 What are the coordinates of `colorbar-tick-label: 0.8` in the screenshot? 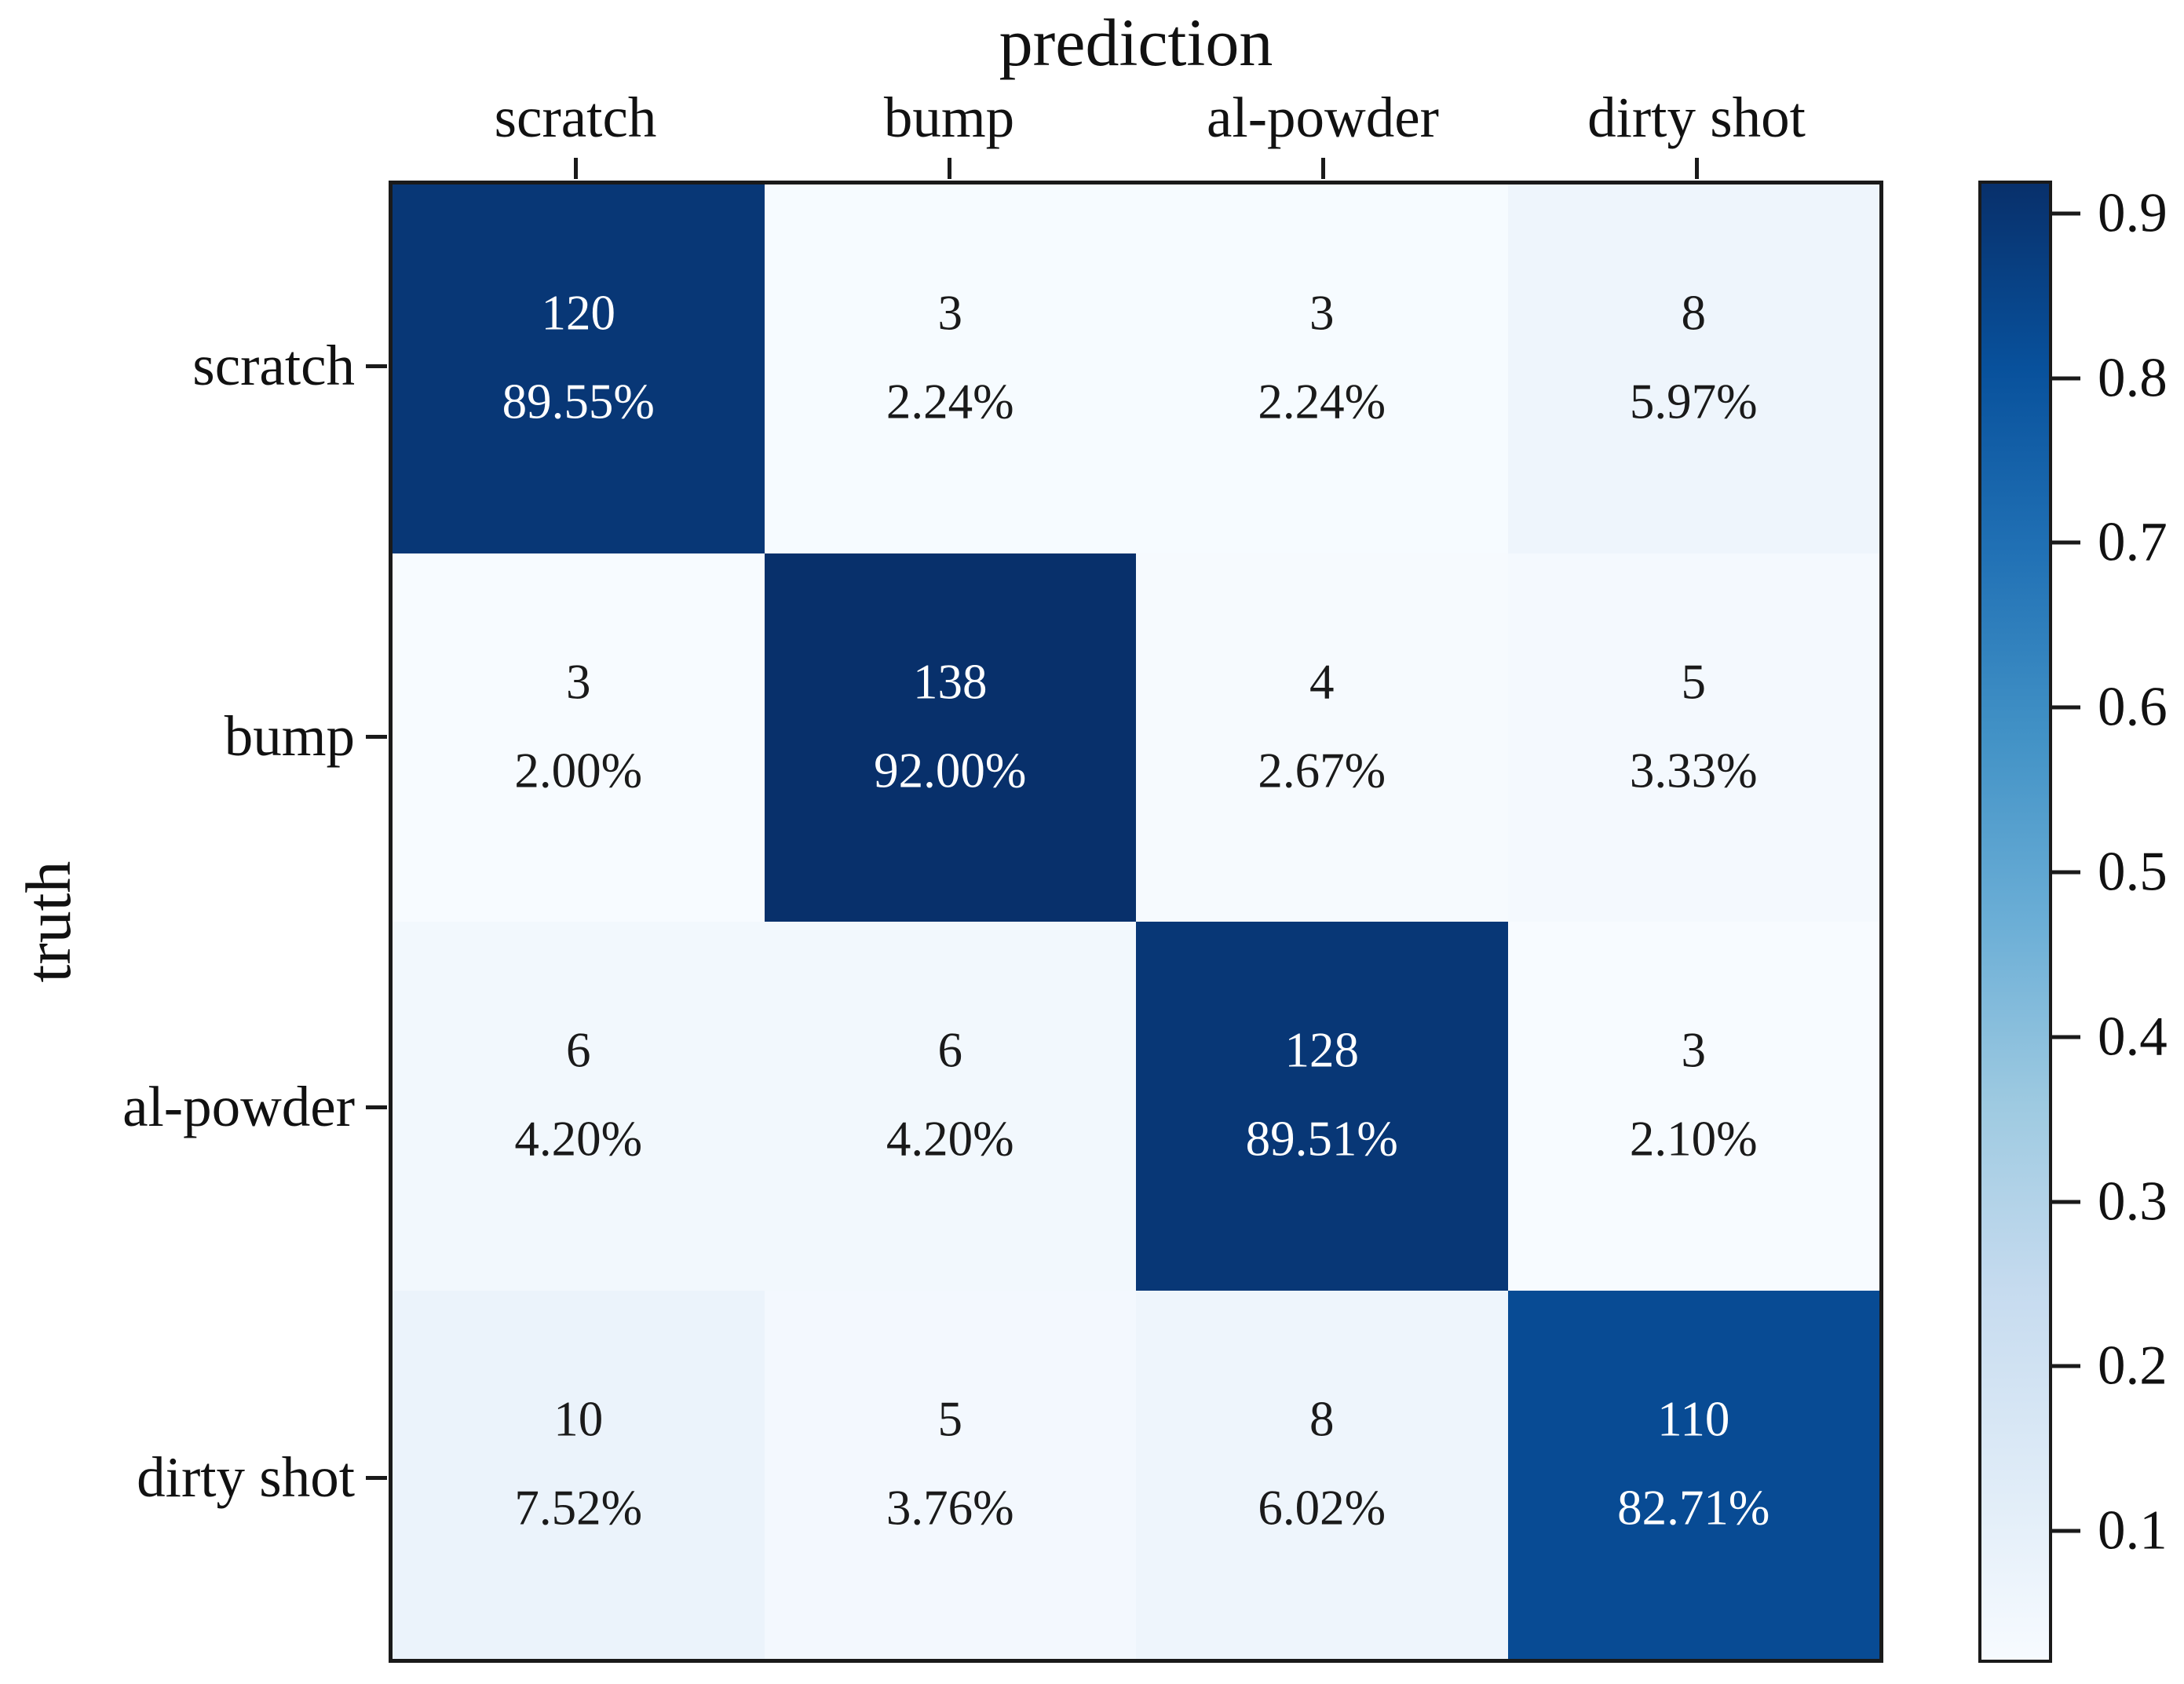 It's located at (2133, 378).